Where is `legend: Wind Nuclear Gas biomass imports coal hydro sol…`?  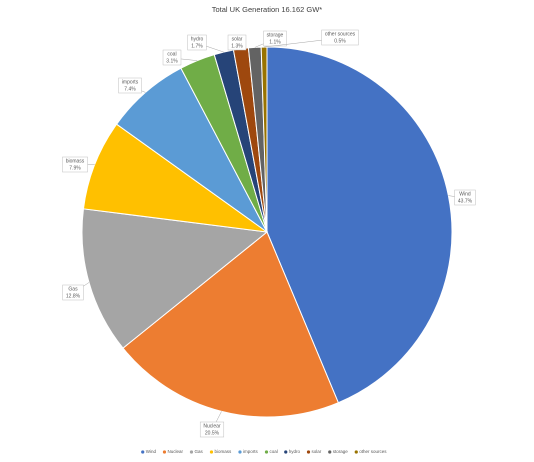
legend: Wind Nuclear Gas biomass imports coal hydro sol… is located at coordinates (264, 451).